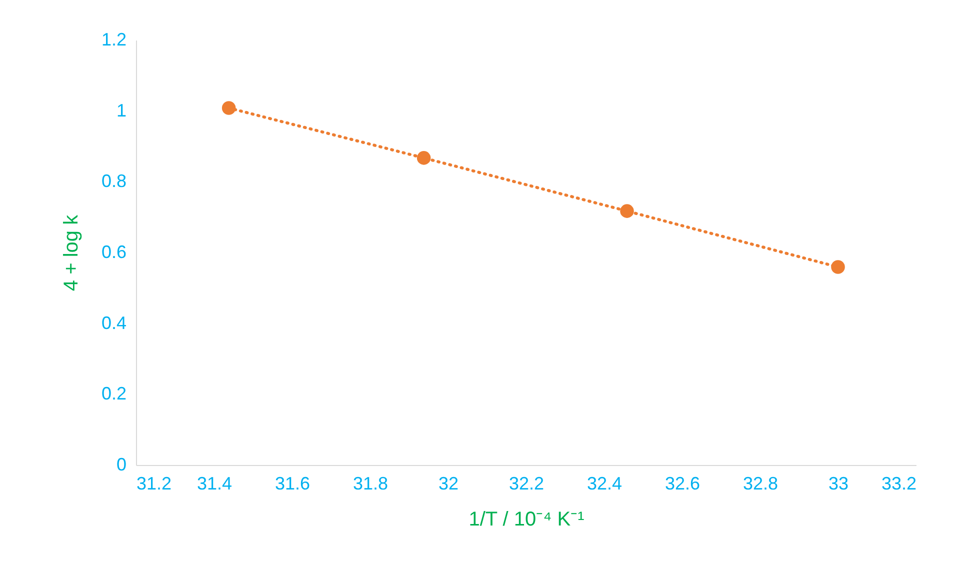 The image size is (954, 576). Describe the element at coordinates (71, 253) in the screenshot. I see `y-axis-title: 4 + log k` at that location.